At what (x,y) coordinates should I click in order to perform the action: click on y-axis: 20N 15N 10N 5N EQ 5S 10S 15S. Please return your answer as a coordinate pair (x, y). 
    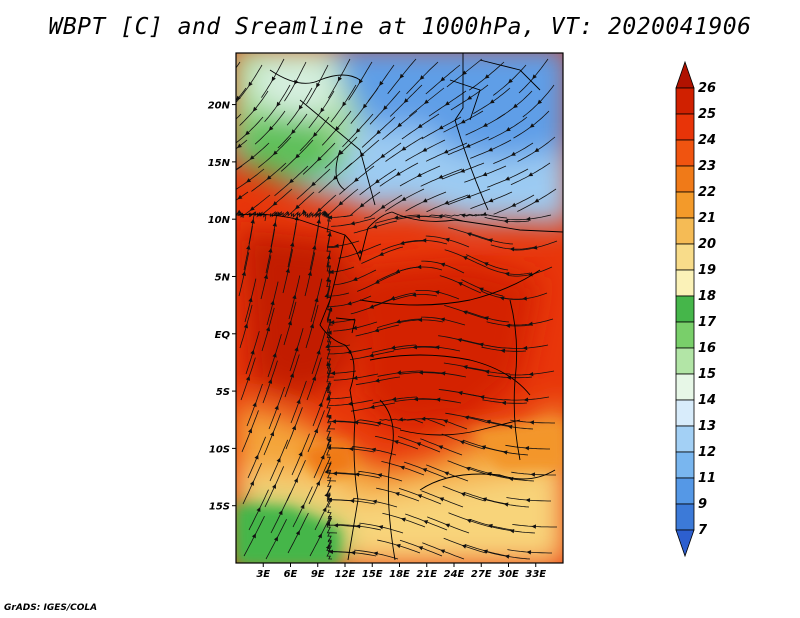
    Looking at the image, I should click on (222, 307).